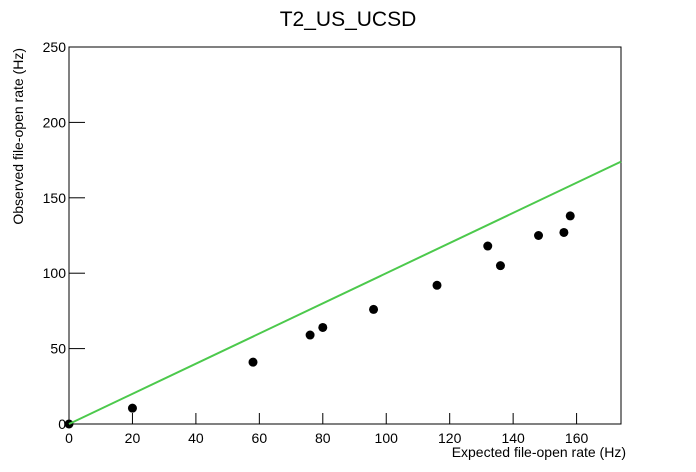 Image resolution: width=696 pixels, height=472 pixels. Describe the element at coordinates (513, 438) in the screenshot. I see `x-tick-label: 140` at that location.